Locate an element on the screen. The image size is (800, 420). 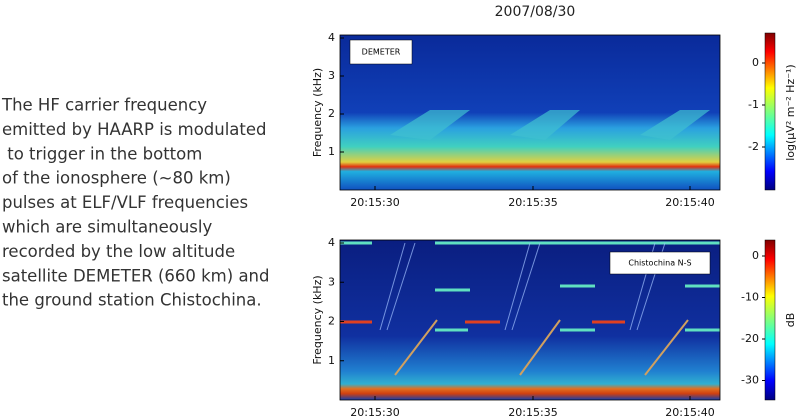
description-line: pulses at ELF/VLF frequencies is located at coordinates (125, 202).